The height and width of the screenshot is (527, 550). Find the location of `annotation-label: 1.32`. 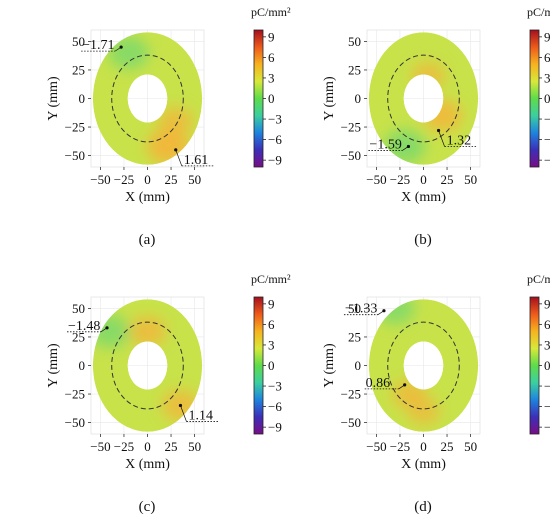

annotation-label: 1.32 is located at coordinates (459, 140).